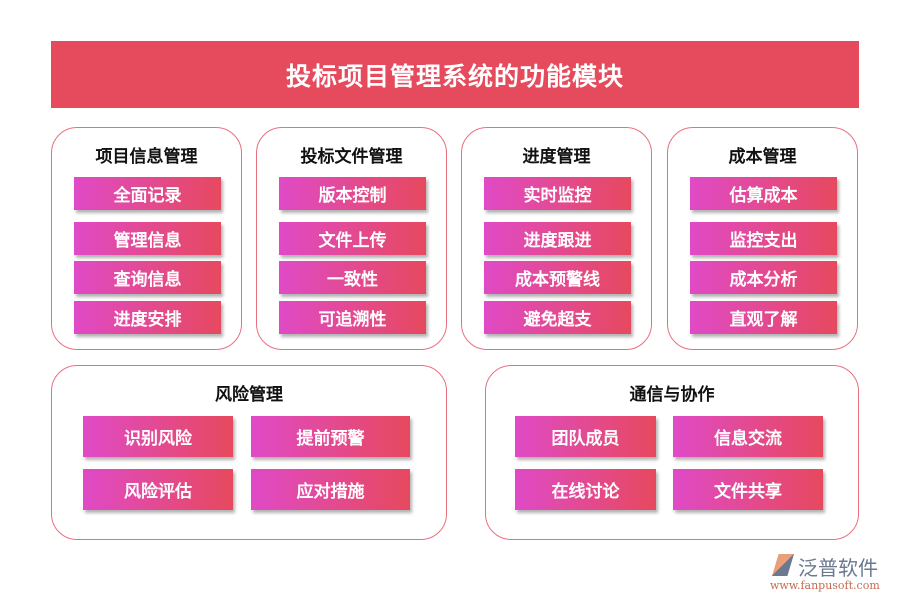 This screenshot has width=900, height=600. Describe the element at coordinates (838, 568) in the screenshot. I see `logo-name: 泛普软件` at that location.